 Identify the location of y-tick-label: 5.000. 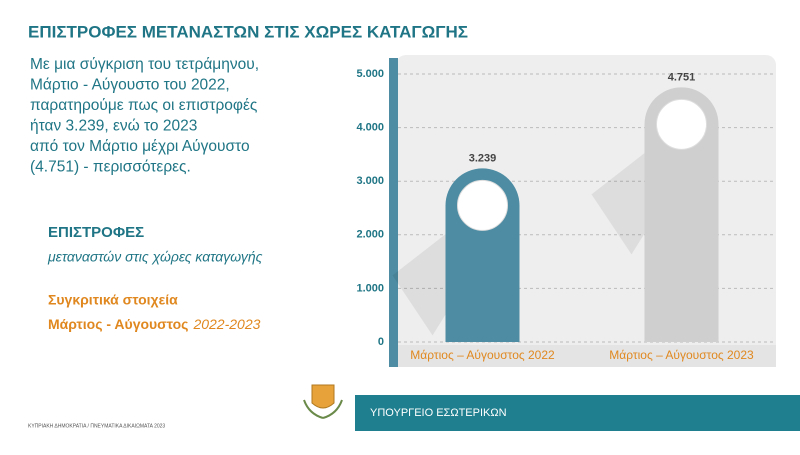
(370, 74).